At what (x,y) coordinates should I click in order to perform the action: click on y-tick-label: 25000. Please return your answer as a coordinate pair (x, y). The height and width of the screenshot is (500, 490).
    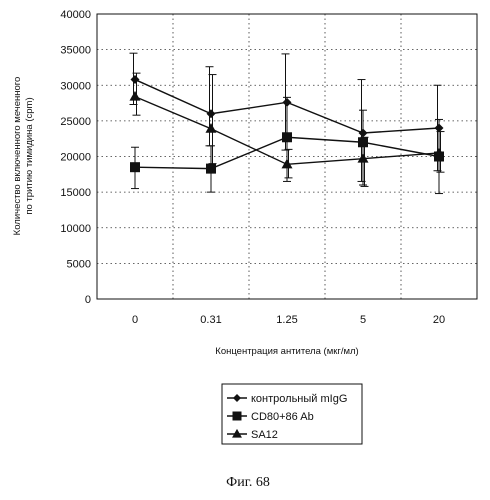
    Looking at the image, I should click on (75, 122).